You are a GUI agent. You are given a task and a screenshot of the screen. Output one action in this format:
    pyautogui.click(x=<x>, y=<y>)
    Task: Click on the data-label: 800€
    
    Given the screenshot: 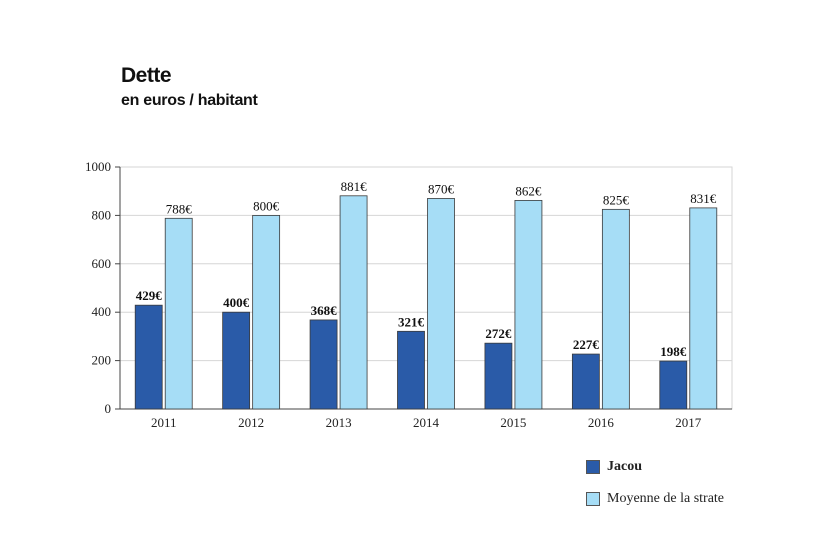 What is the action you would take?
    pyautogui.click(x=266, y=205)
    